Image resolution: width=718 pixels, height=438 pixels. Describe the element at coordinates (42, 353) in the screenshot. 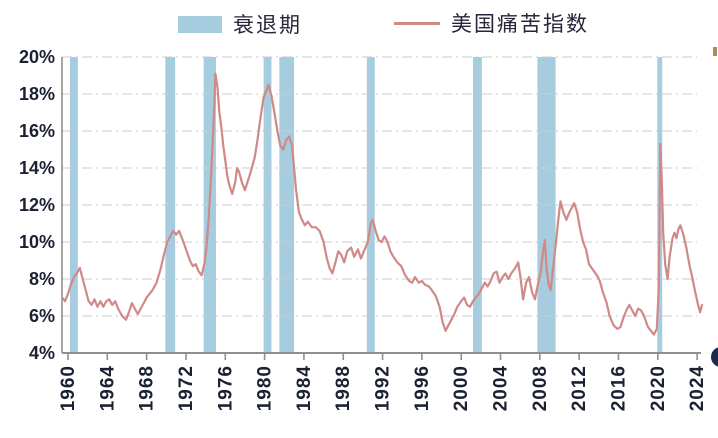

I see `y-tick-label: 4%` at that location.